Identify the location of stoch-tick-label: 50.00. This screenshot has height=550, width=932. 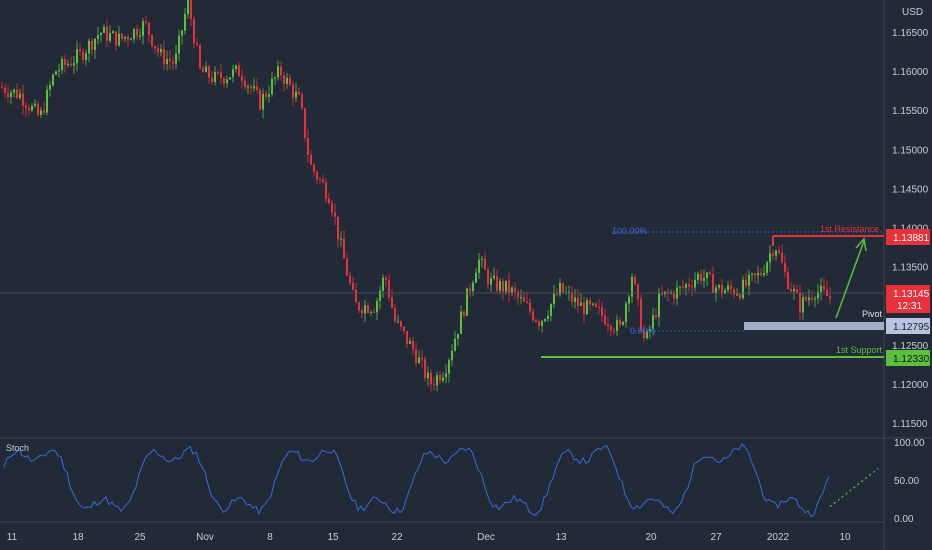
(906, 481).